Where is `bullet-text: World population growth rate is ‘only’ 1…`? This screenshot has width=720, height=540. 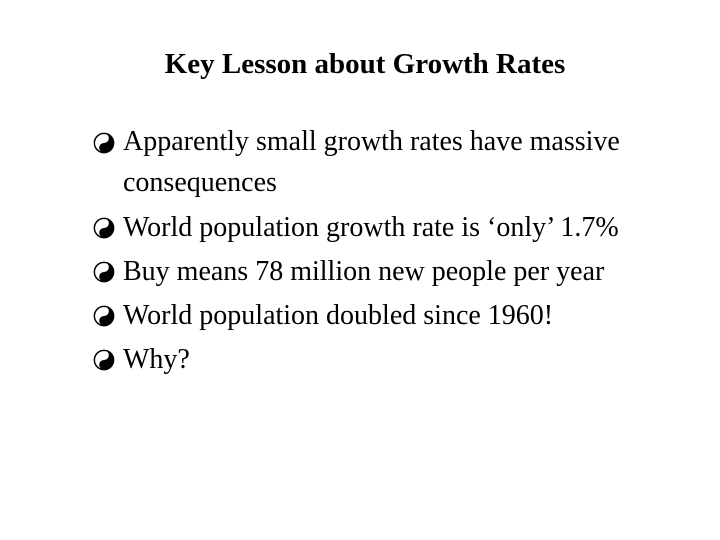 bullet-text: World population growth rate is ‘only’ 1… is located at coordinates (371, 227).